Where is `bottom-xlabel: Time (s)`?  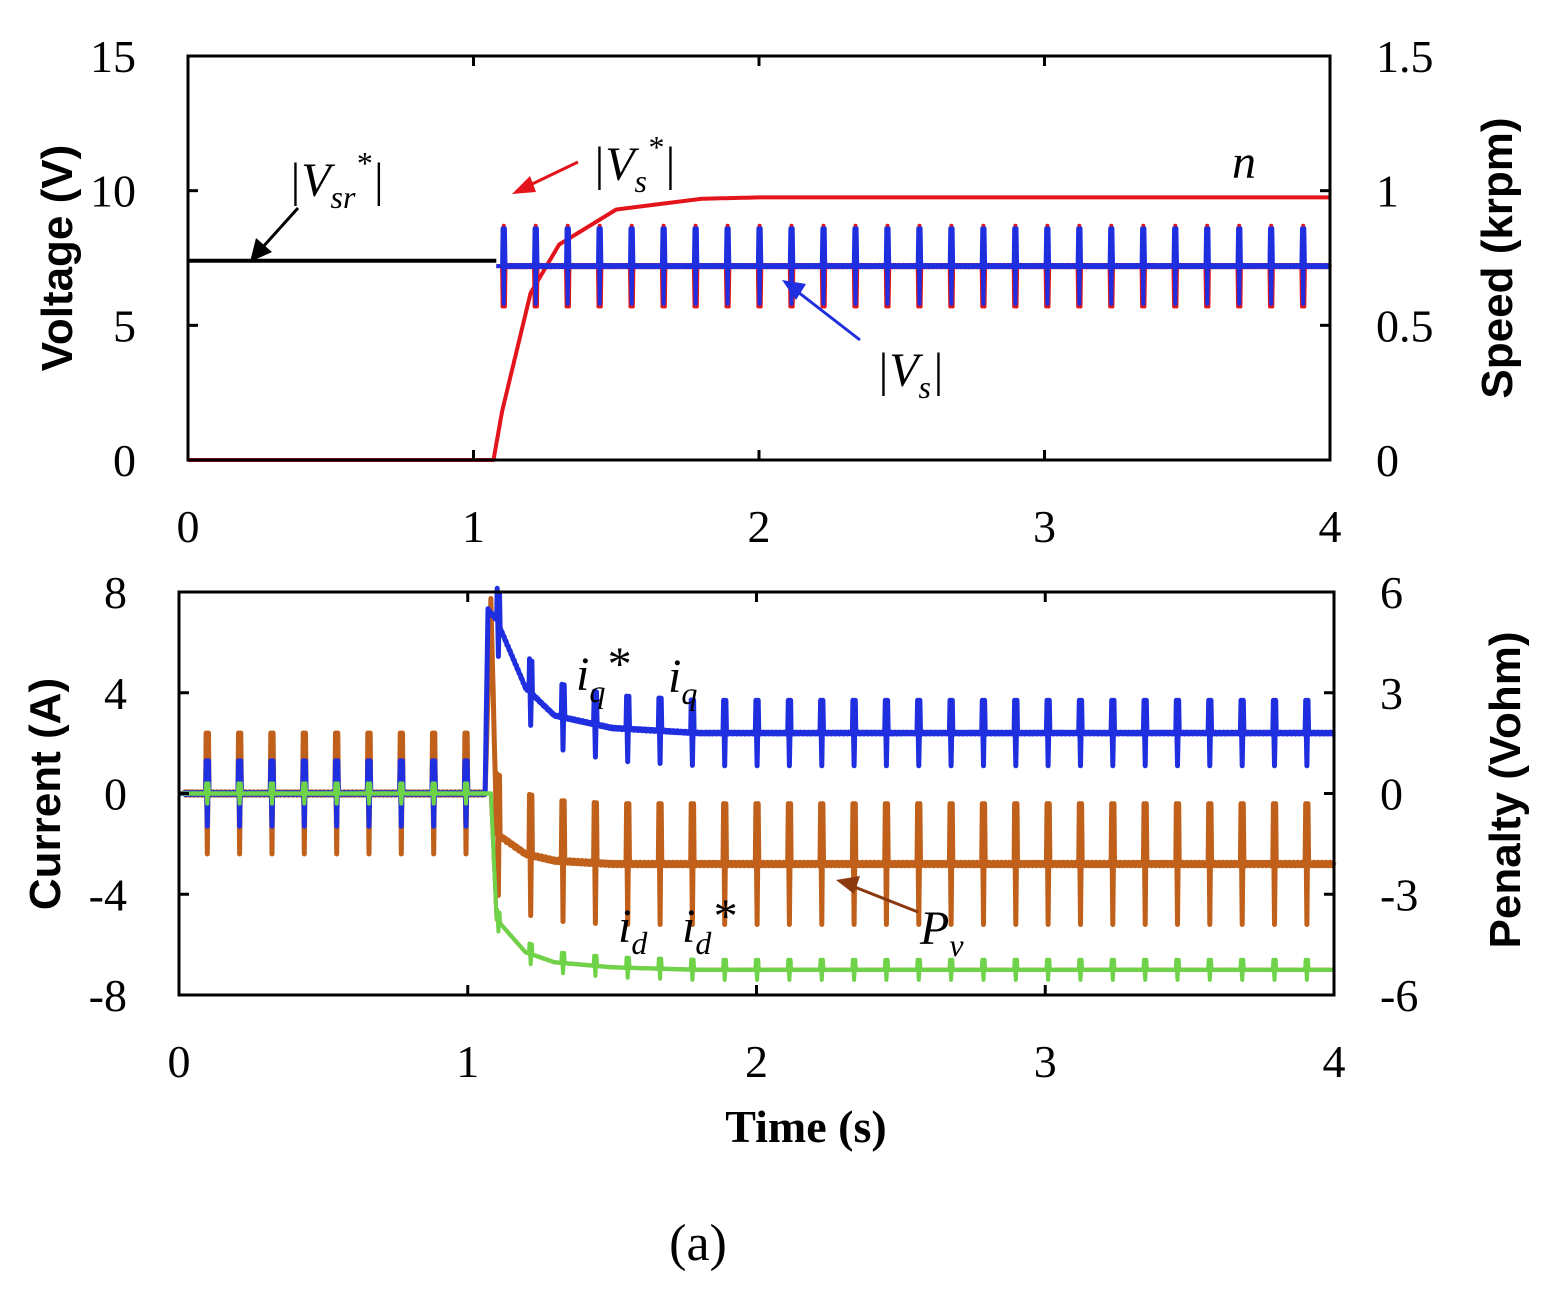
bottom-xlabel: Time (s) is located at coordinates (805, 1126).